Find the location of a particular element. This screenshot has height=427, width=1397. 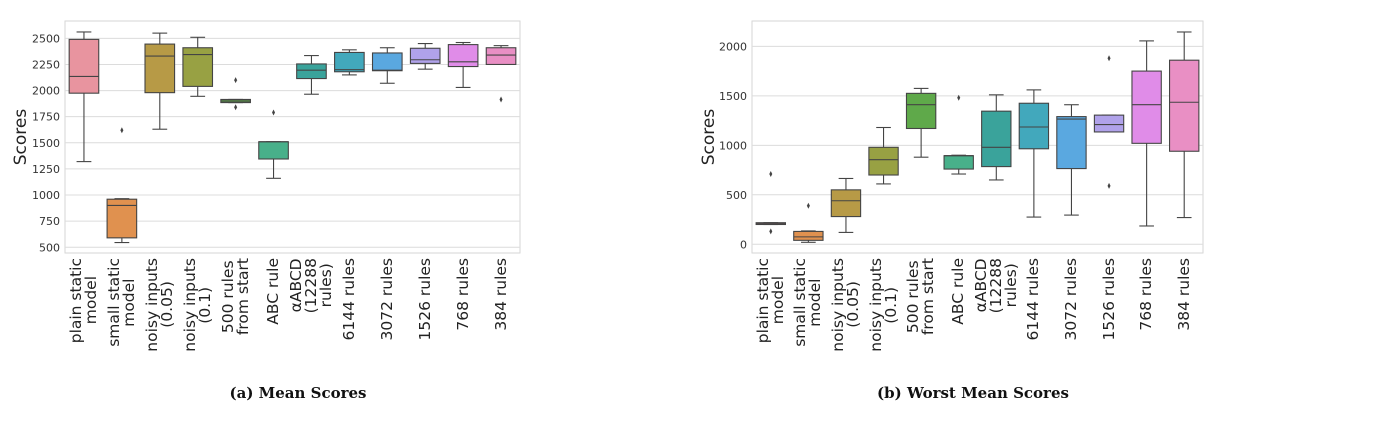

caption: (b) Worst Mean Scores is located at coordinates (973, 393).